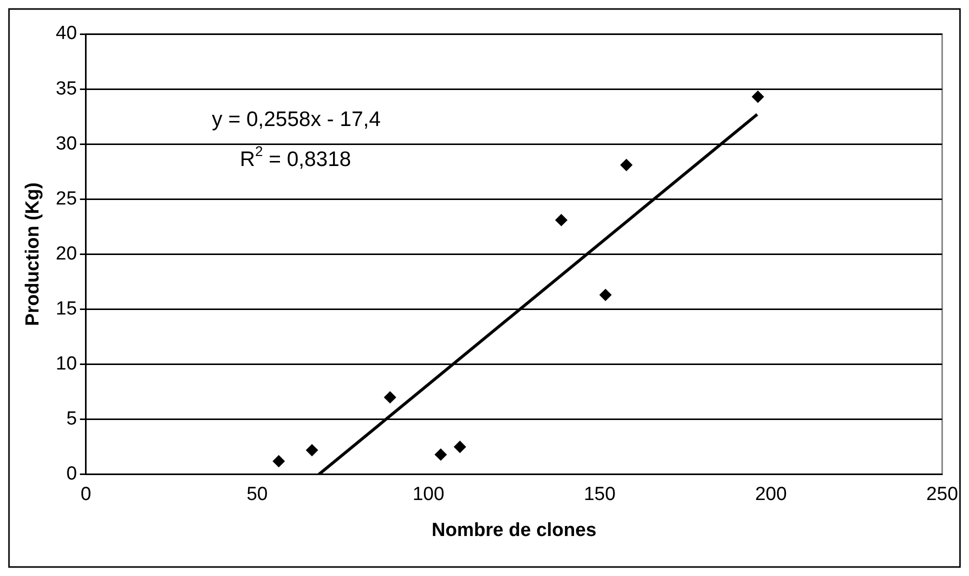  I want to click on y-tick-label: 35, so click(66, 89).